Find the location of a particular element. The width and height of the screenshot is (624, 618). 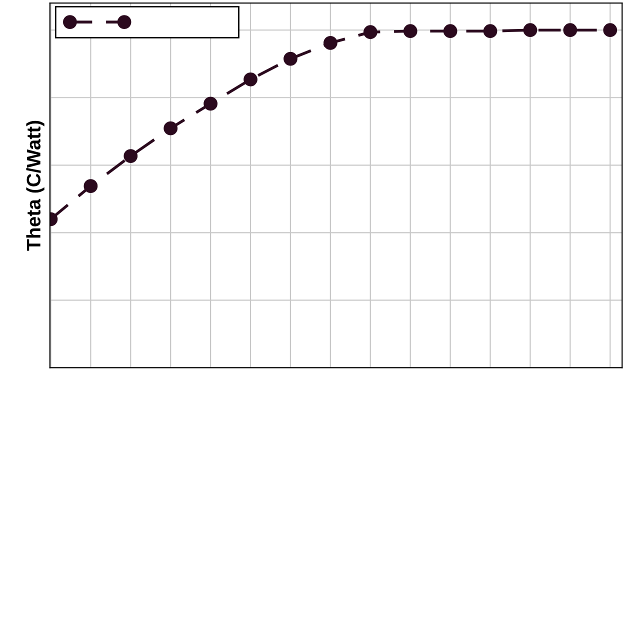

y-axis-title: Theta (C/Watt) is located at coordinates (35, 185).